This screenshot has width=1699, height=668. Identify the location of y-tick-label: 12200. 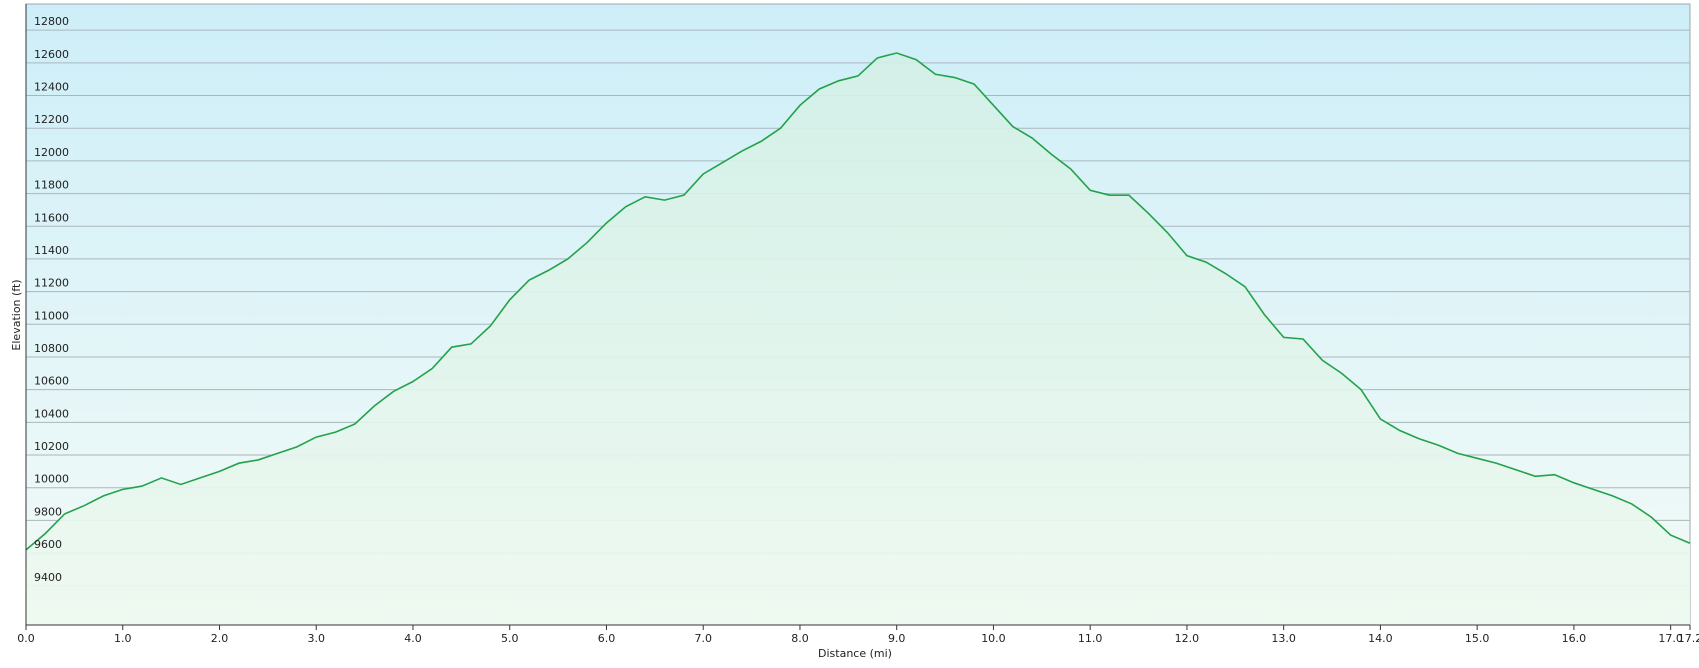
(51, 119).